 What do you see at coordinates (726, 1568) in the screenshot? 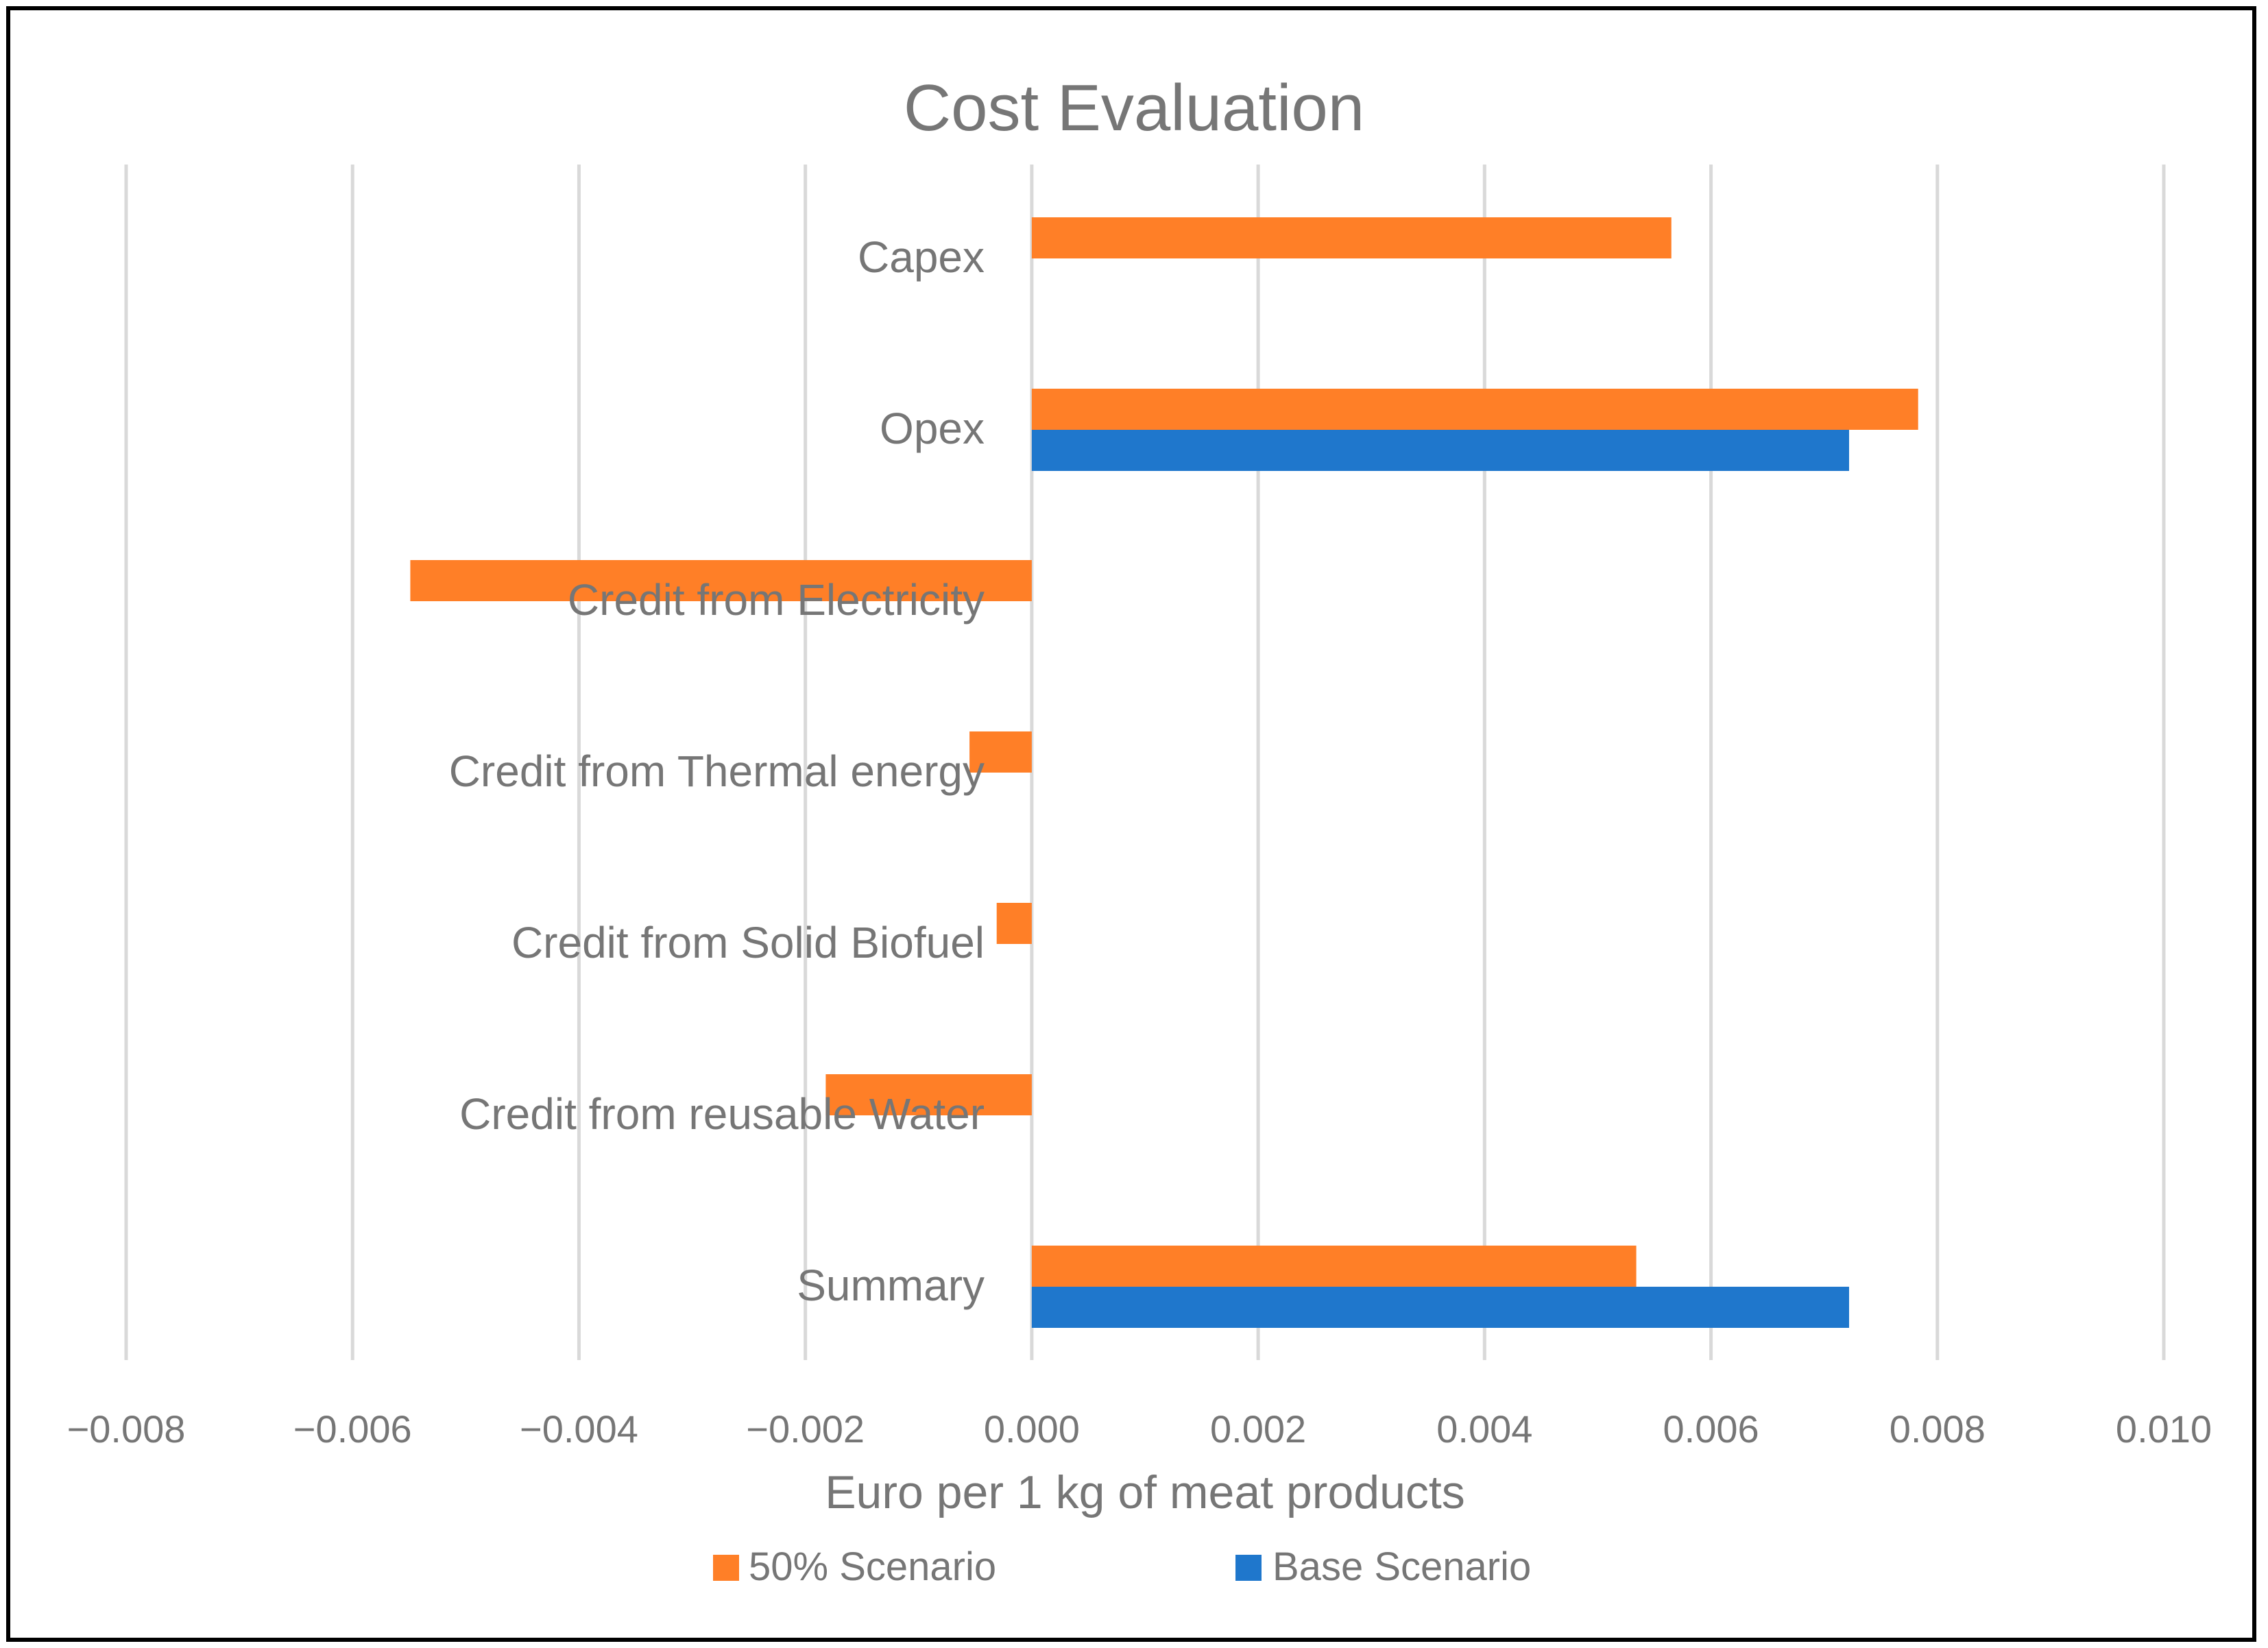
I see `legend-swatch-50-percent-scenario` at bounding box center [726, 1568].